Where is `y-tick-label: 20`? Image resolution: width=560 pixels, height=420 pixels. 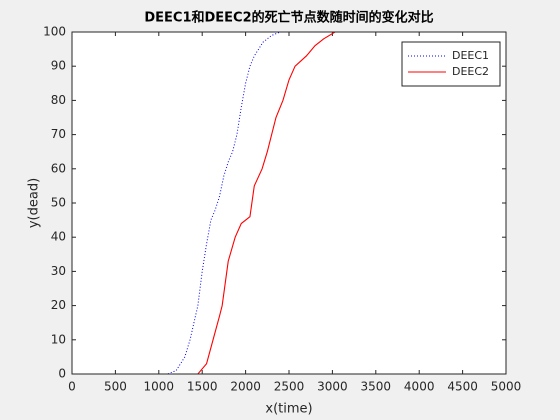
y-tick-label: 20 is located at coordinates (58, 305).